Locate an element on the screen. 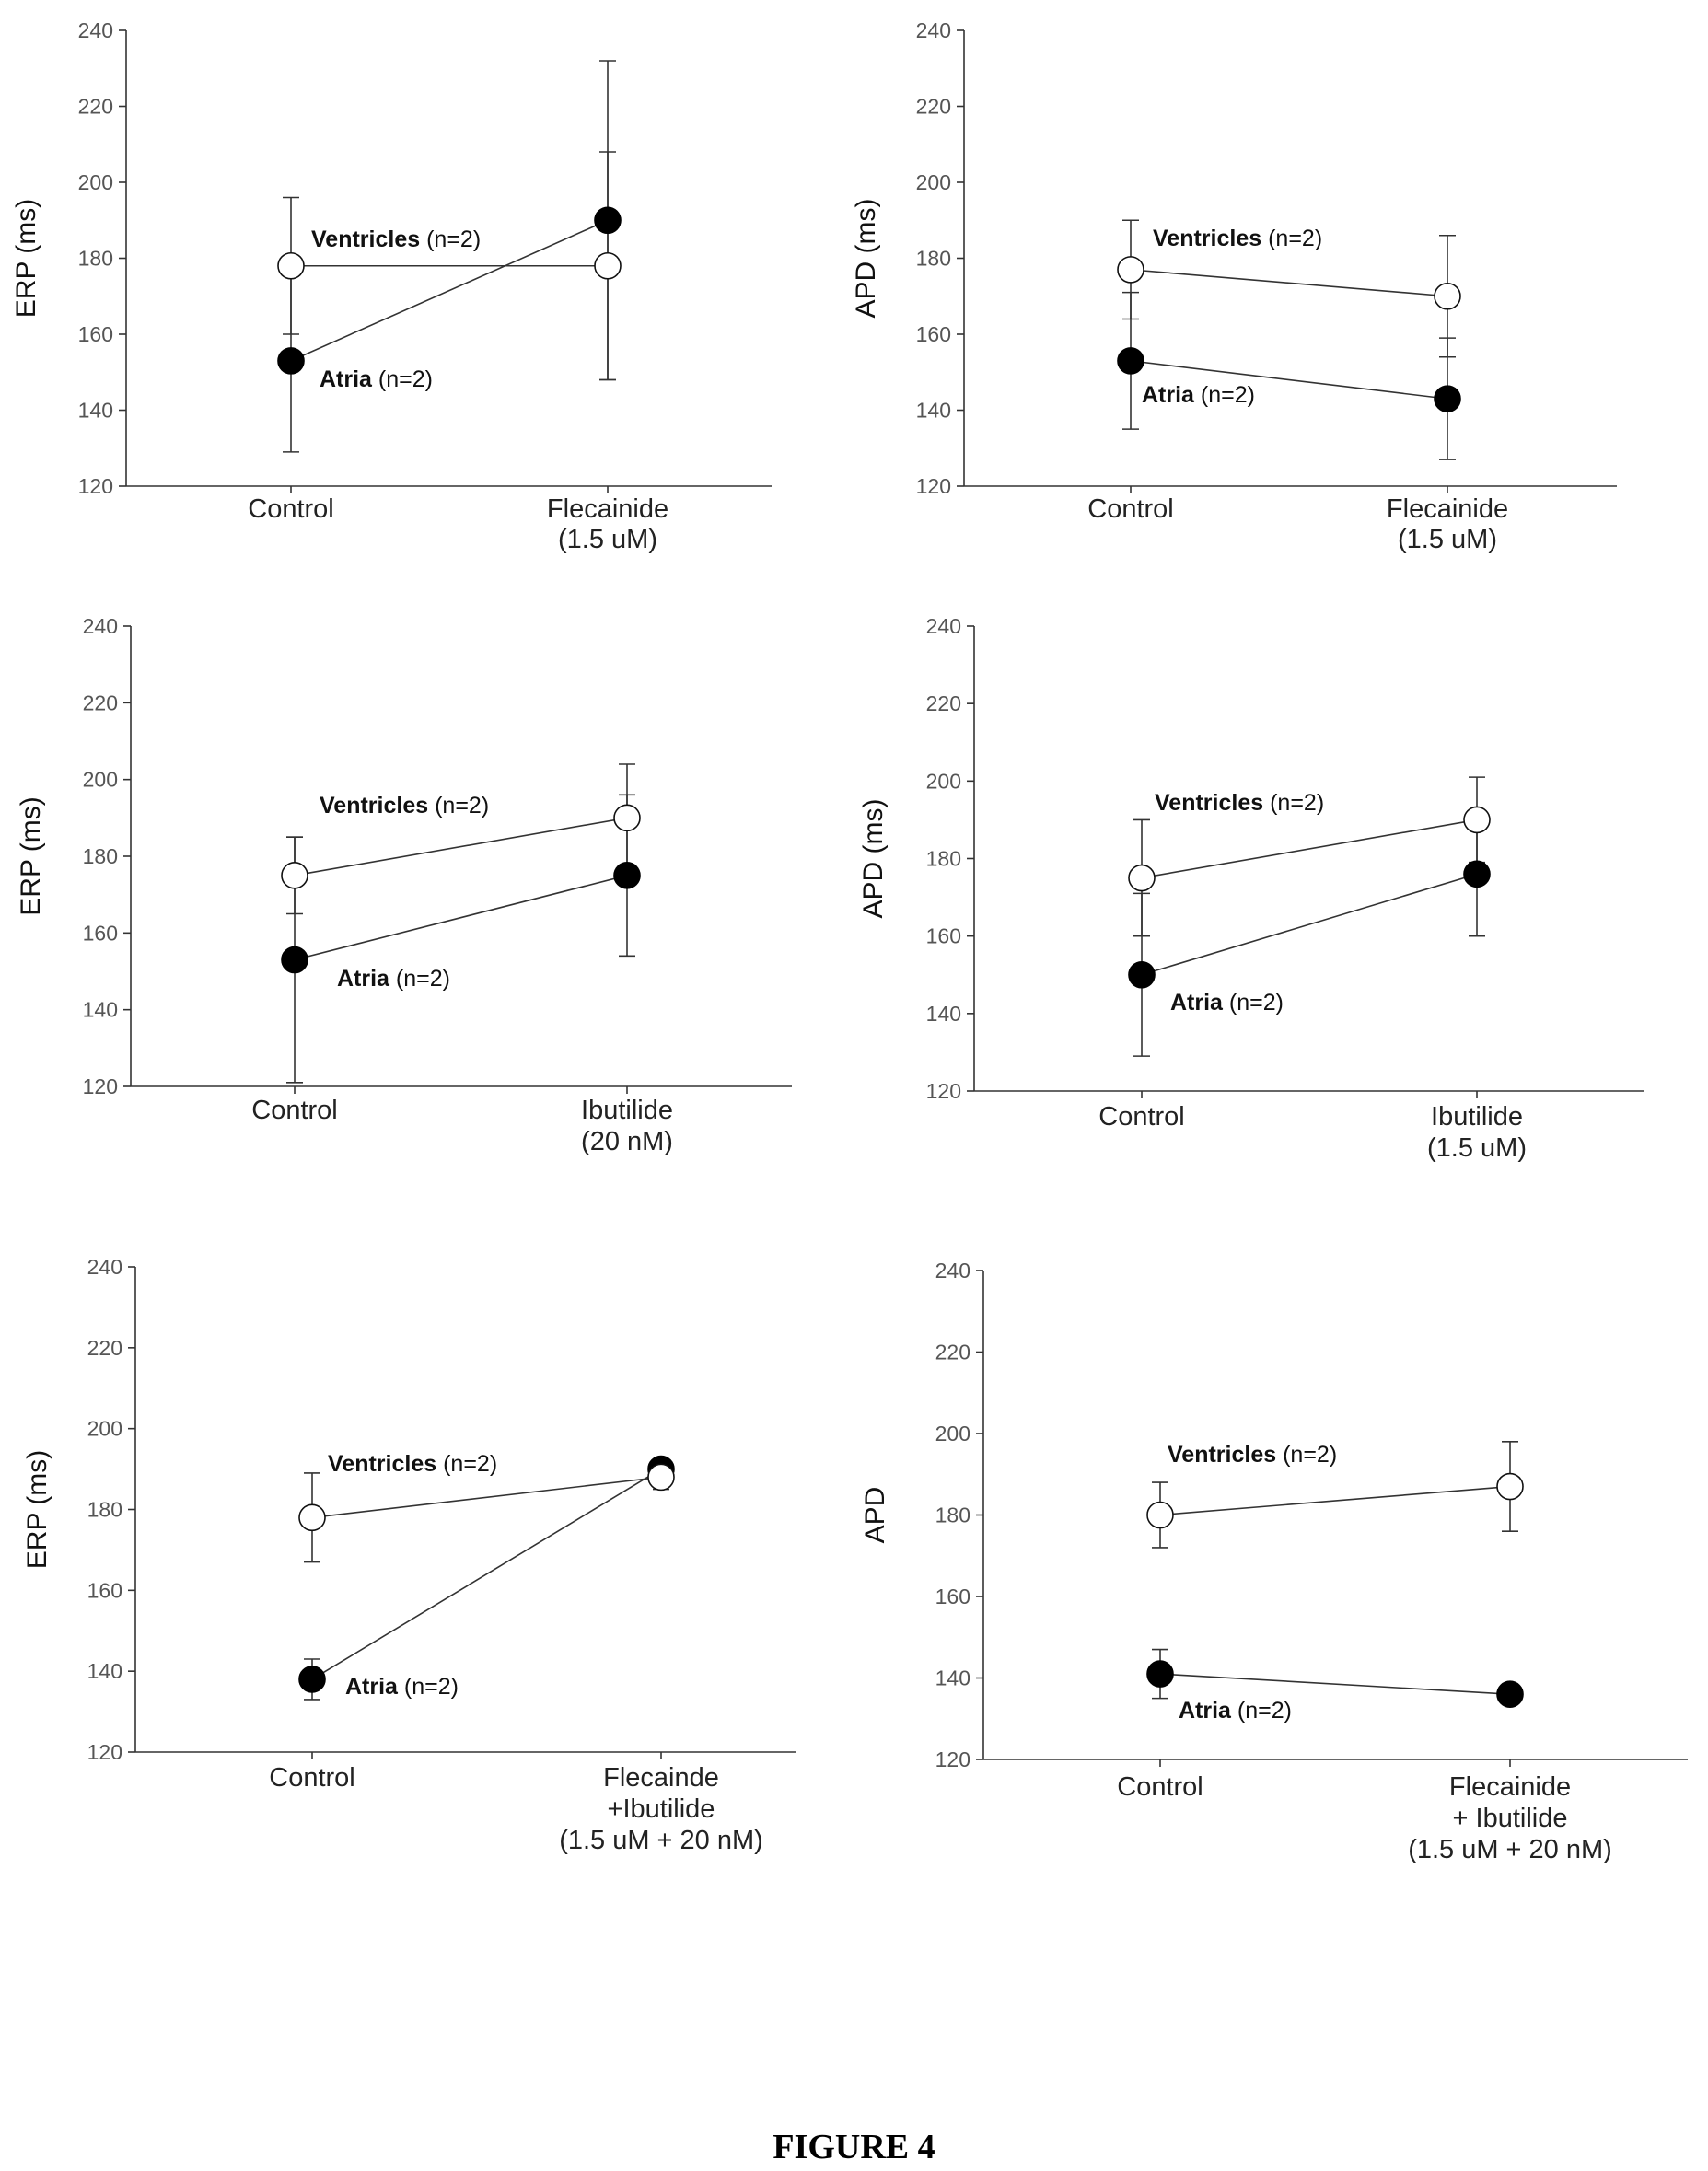 The width and height of the screenshot is (1708, 2171). x-tick-label: (1.5 uM + 20 nM) is located at coordinates (661, 1840).